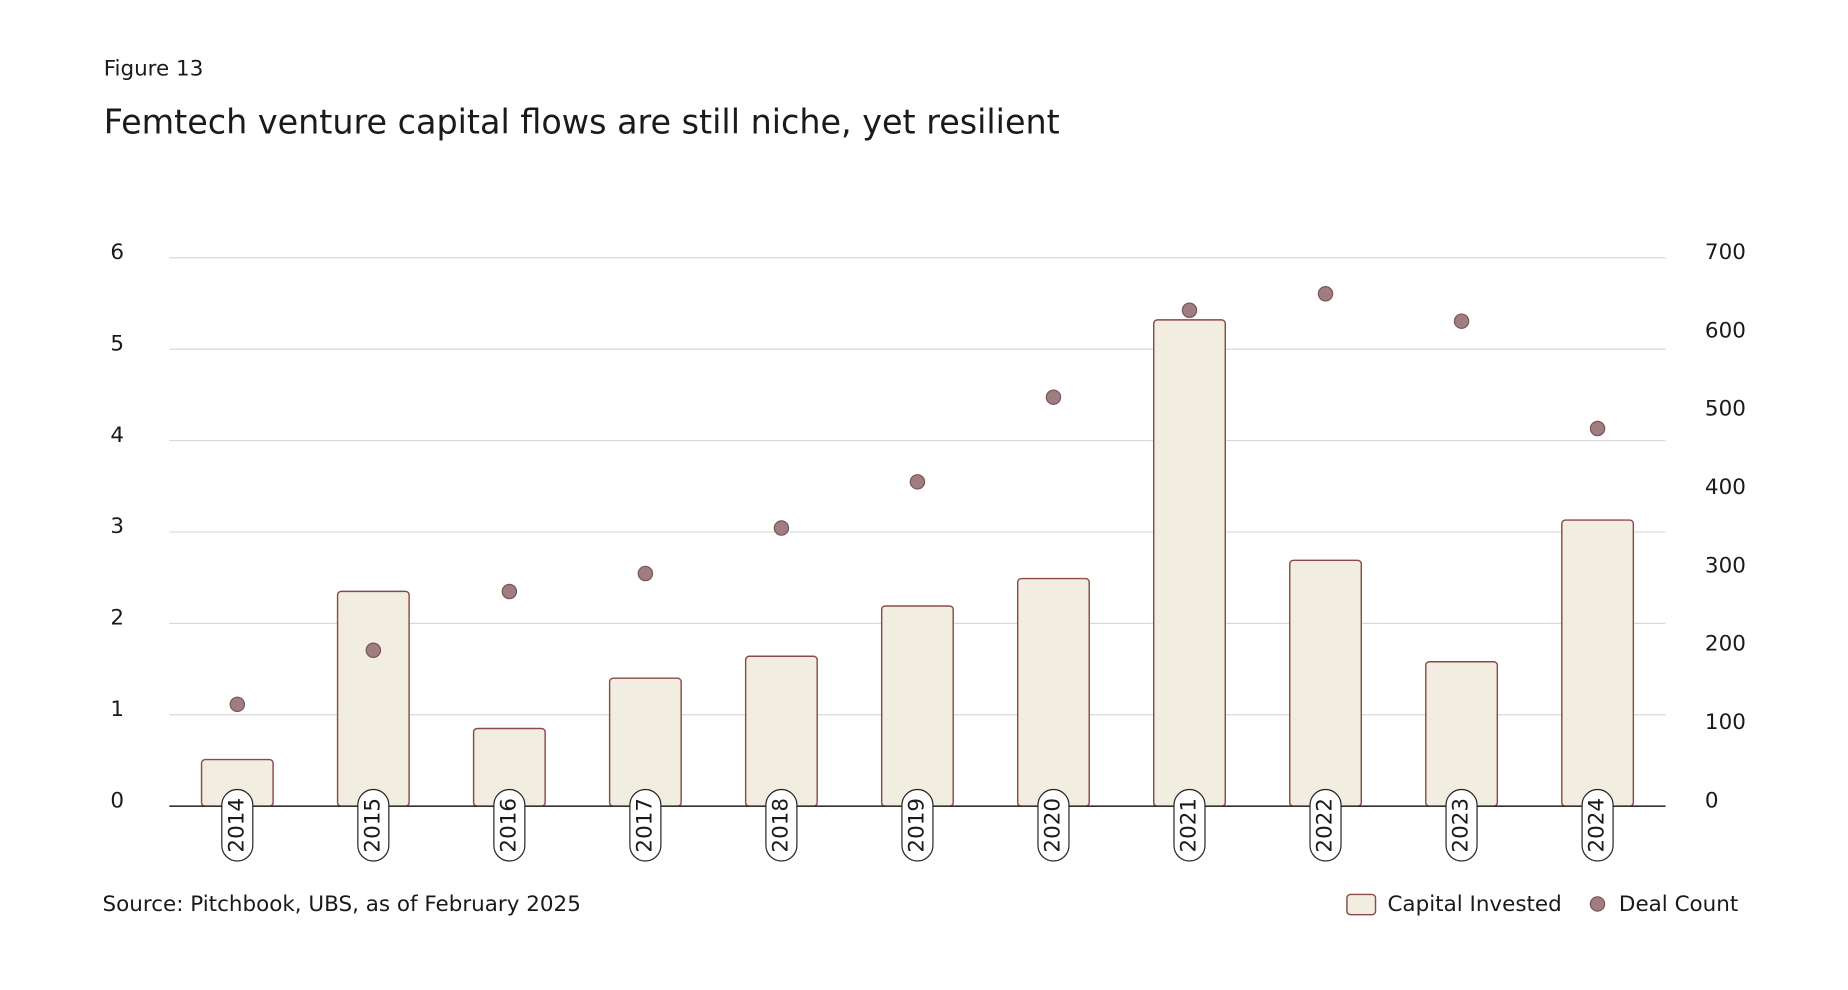 The image size is (1848, 990). I want to click on legend-label: Capital Invested, so click(1474, 904).